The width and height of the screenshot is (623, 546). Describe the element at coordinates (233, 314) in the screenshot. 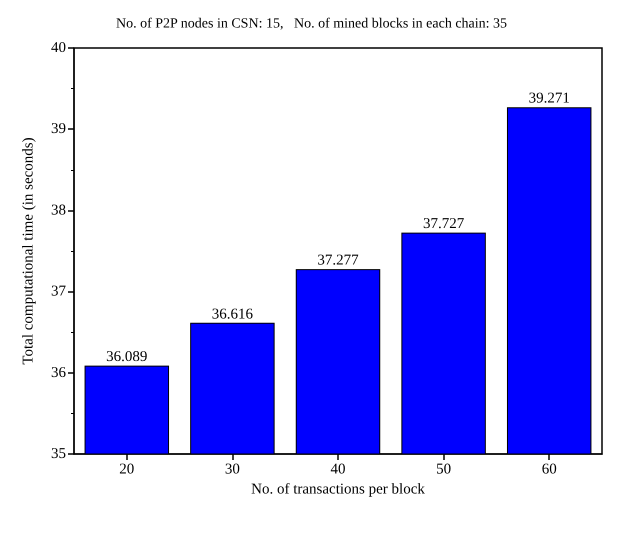

I see `data-label: 36.616` at that location.